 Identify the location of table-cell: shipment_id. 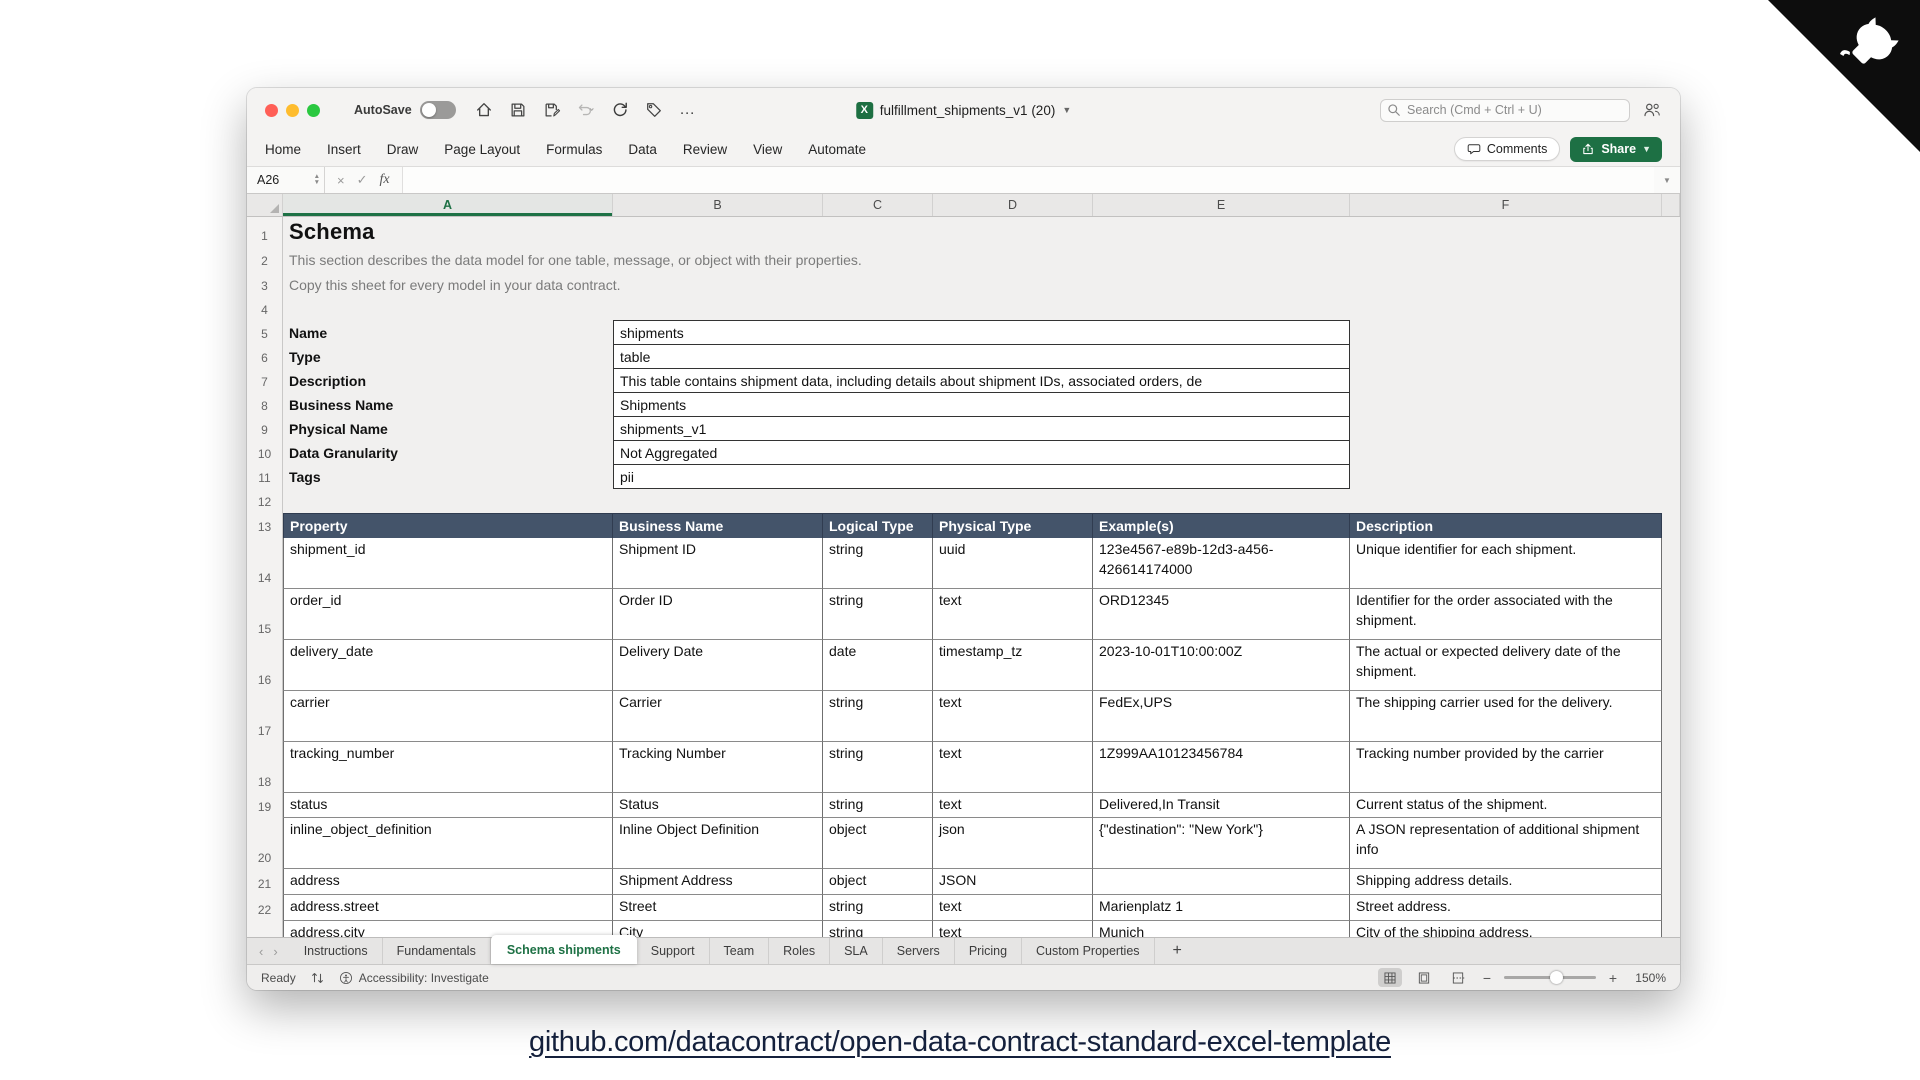
(448, 563).